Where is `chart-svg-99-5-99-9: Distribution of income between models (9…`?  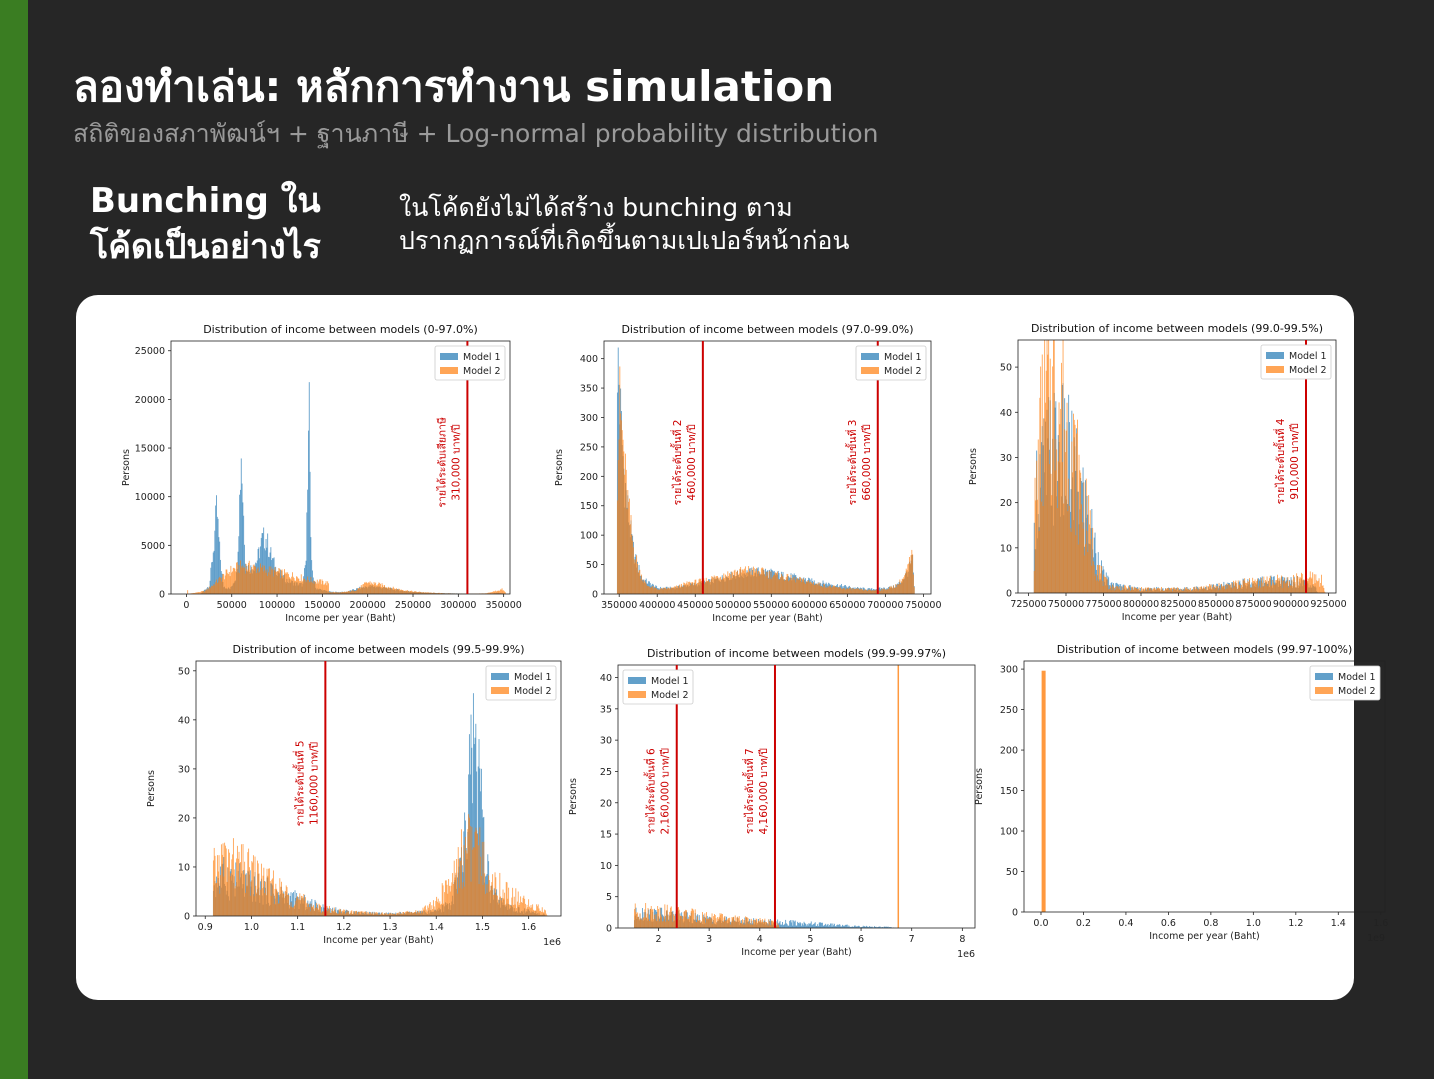
chart-svg-99-5-99-9: Distribution of income between models (9… is located at coordinates (354, 795).